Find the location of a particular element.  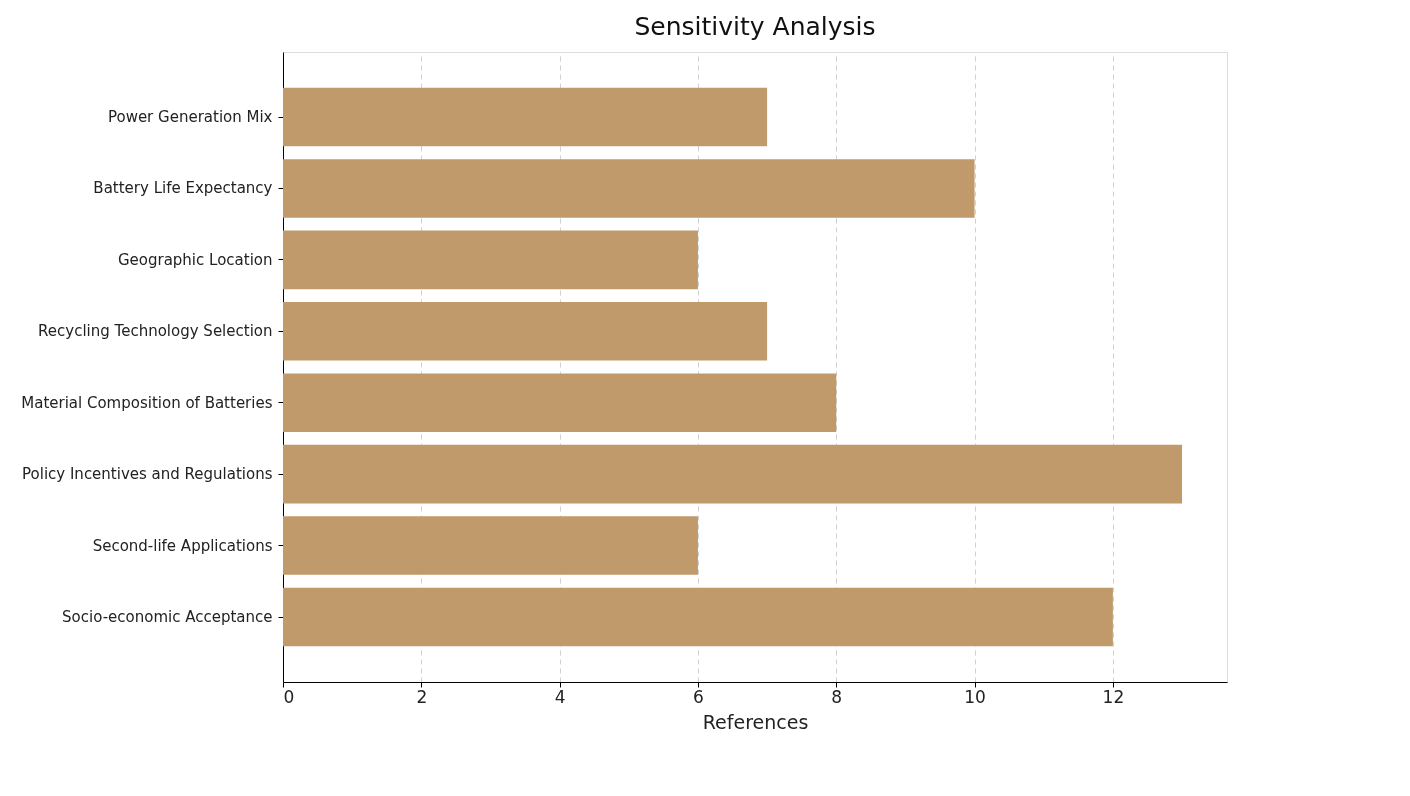

x-tick-label: 2 is located at coordinates (422, 696).